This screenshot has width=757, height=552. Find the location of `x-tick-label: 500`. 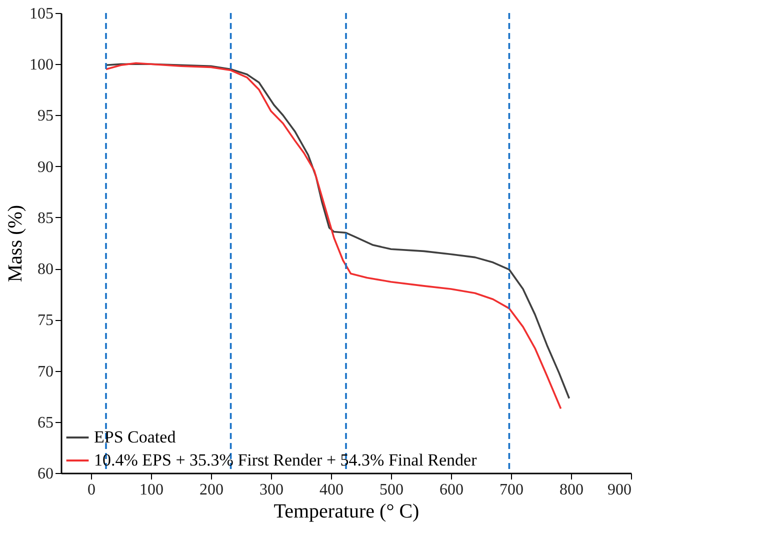

x-tick-label: 500 is located at coordinates (392, 490).